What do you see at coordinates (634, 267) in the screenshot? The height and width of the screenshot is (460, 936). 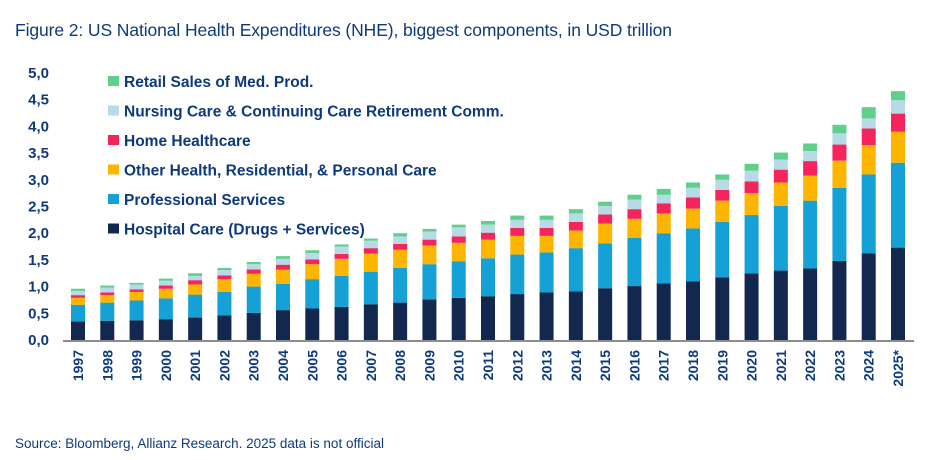 I see `bar-stack-2016` at bounding box center [634, 267].